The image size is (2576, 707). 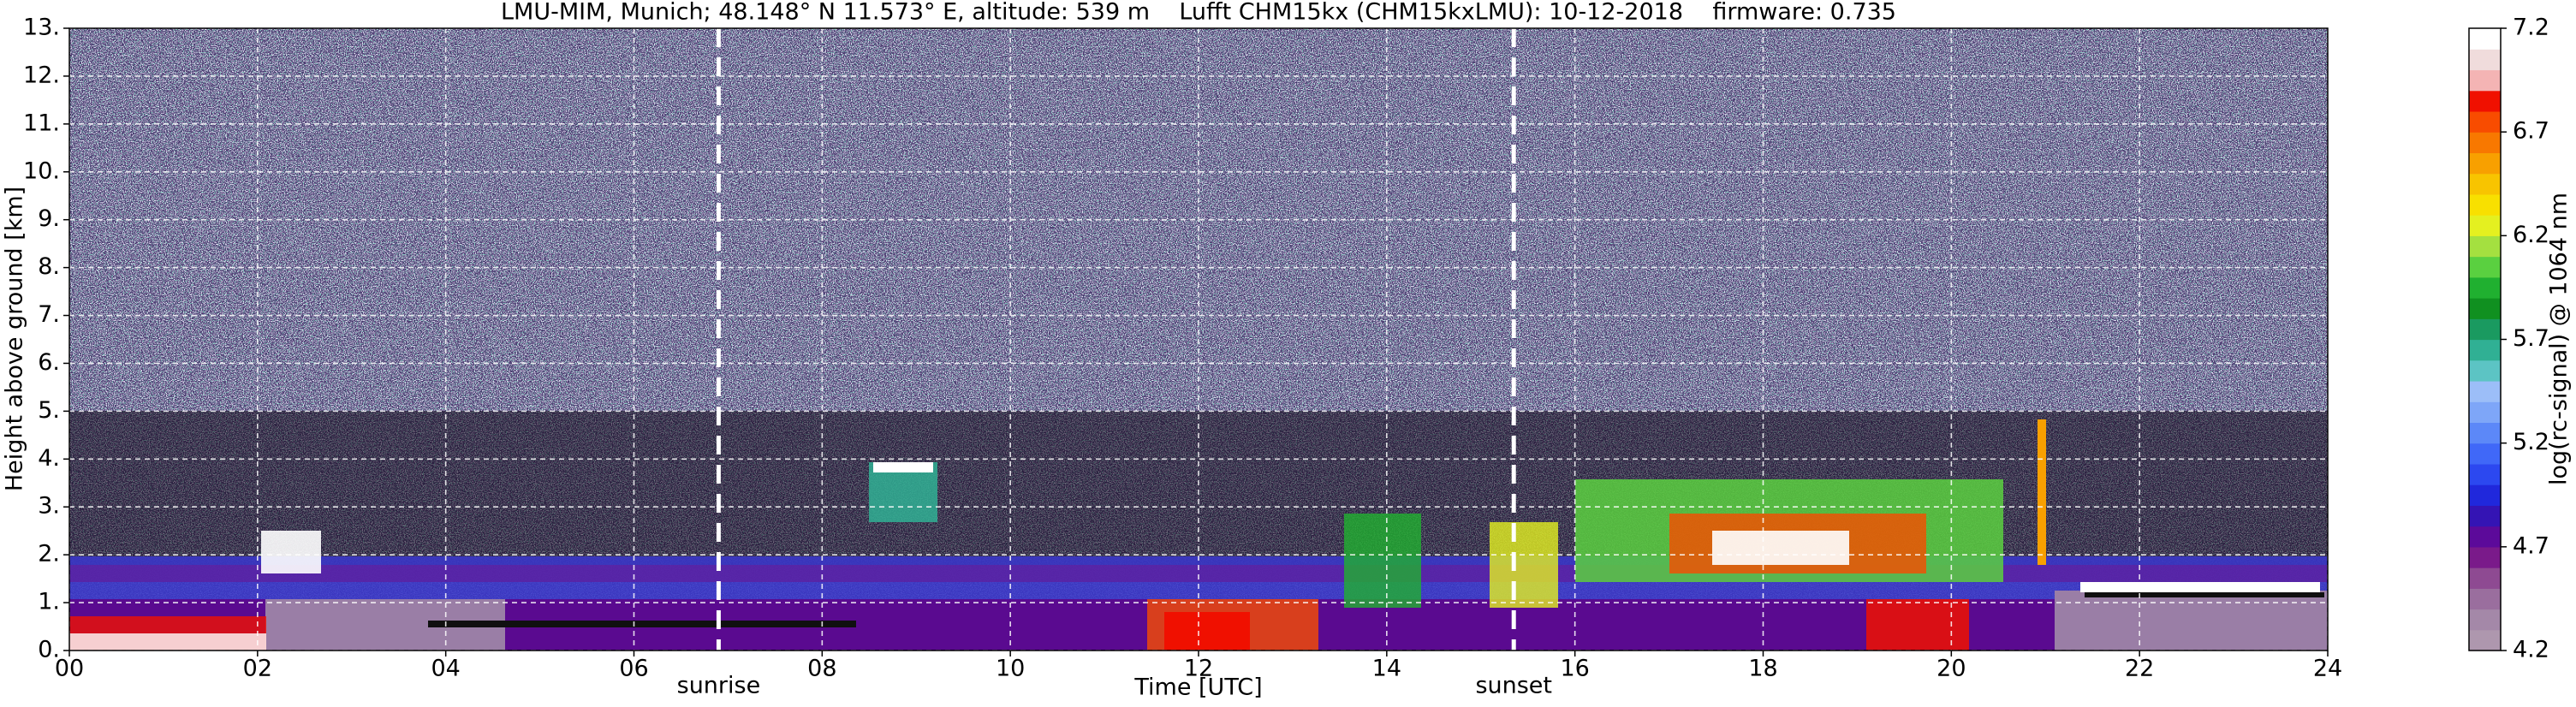 I want to click on annotation-label: sunrise, so click(x=719, y=686).